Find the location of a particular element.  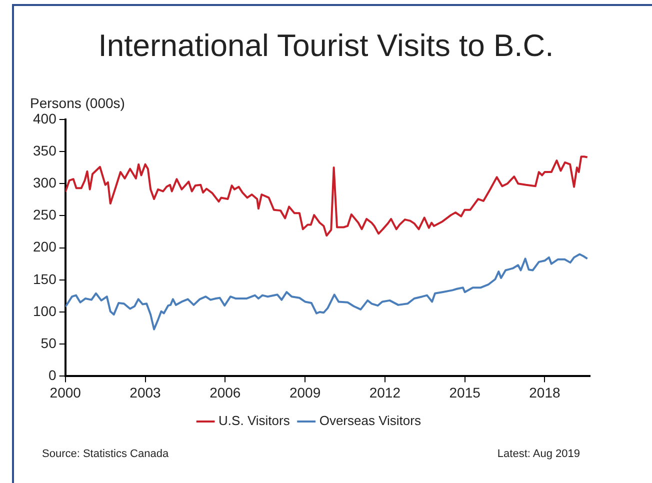

y-tick-label: 400 is located at coordinates (45, 118).